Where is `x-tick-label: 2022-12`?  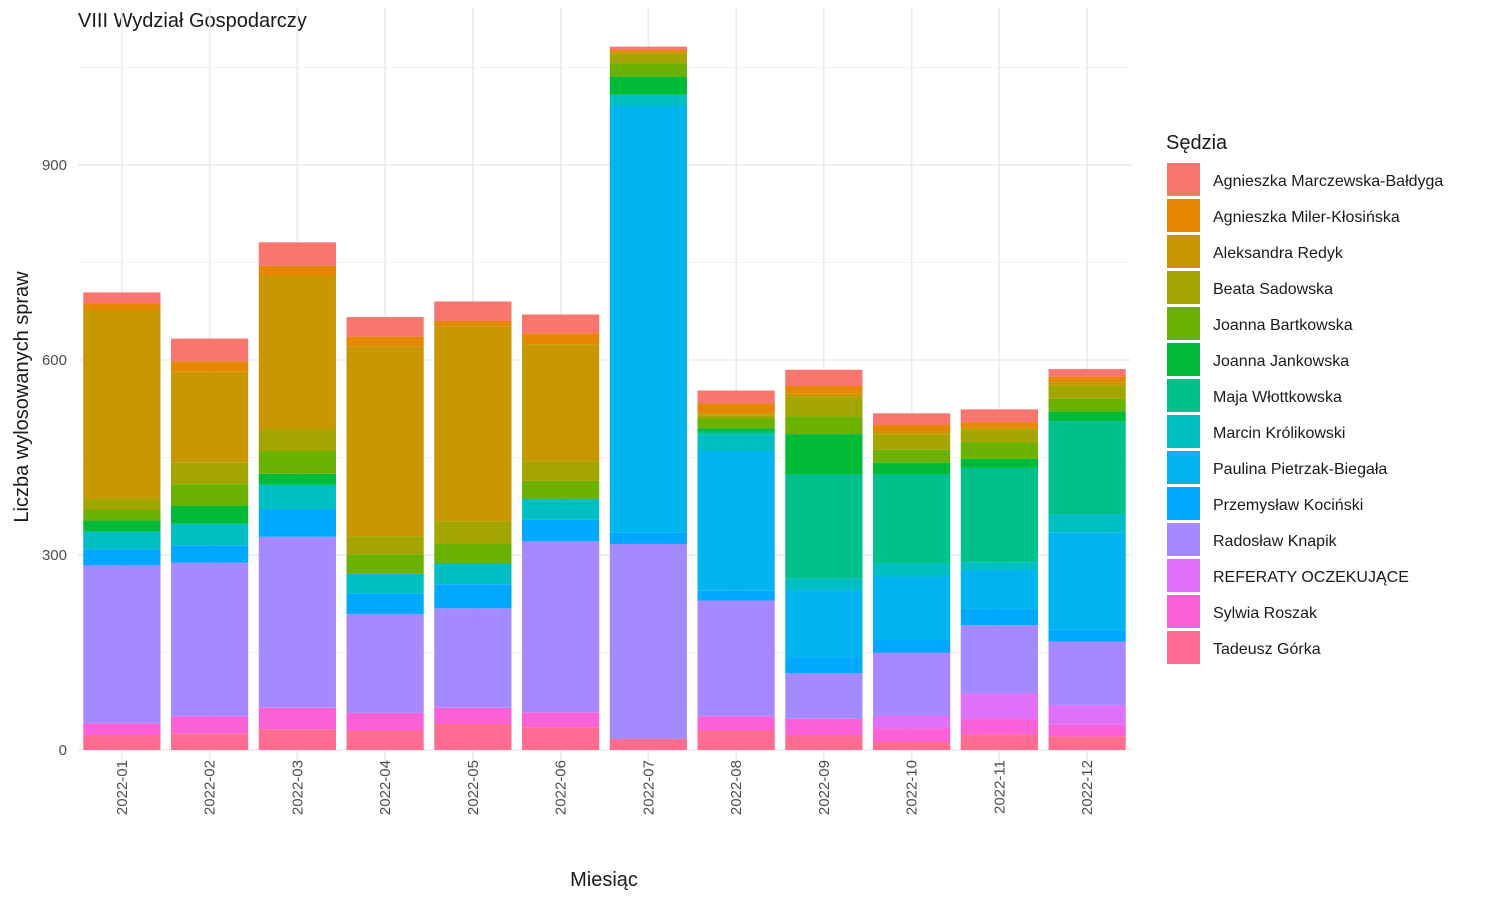
x-tick-label: 2022-12 is located at coordinates (1087, 787).